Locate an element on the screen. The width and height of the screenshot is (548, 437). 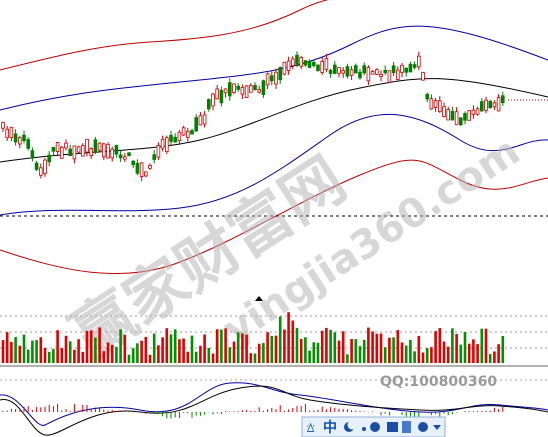
clip-icon is located at coordinates (406, 427).